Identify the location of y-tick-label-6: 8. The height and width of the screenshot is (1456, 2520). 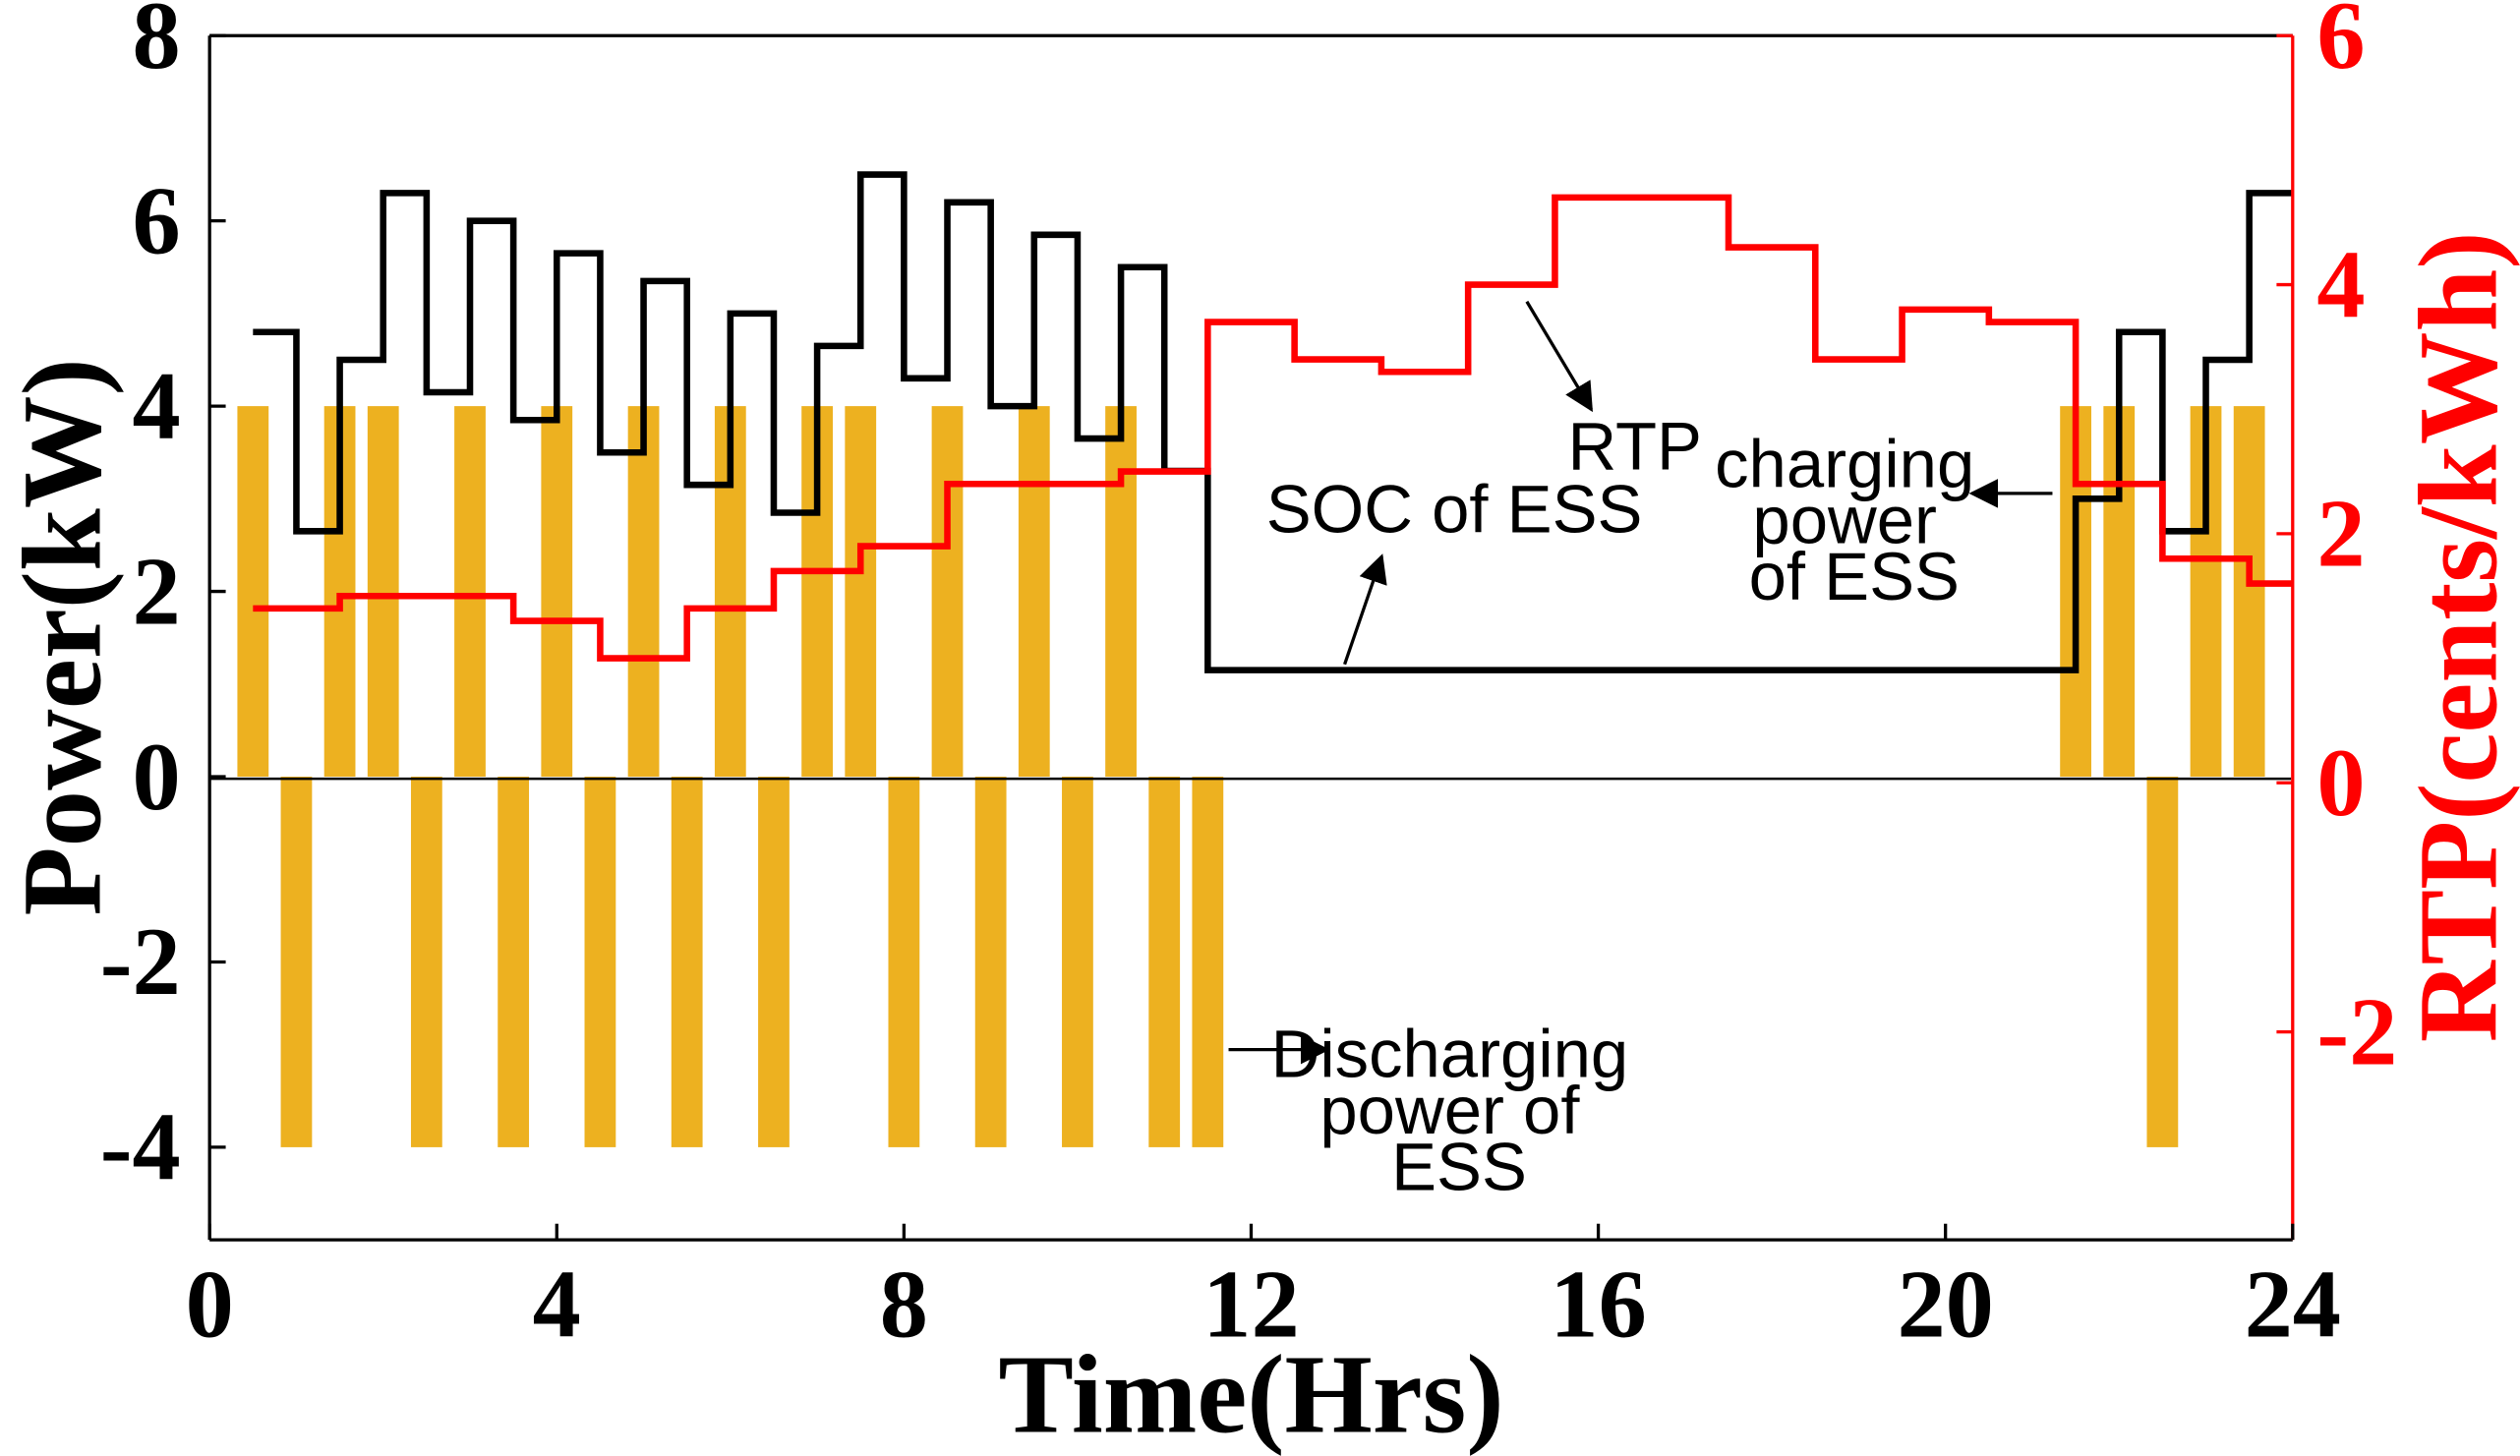
(156, 44).